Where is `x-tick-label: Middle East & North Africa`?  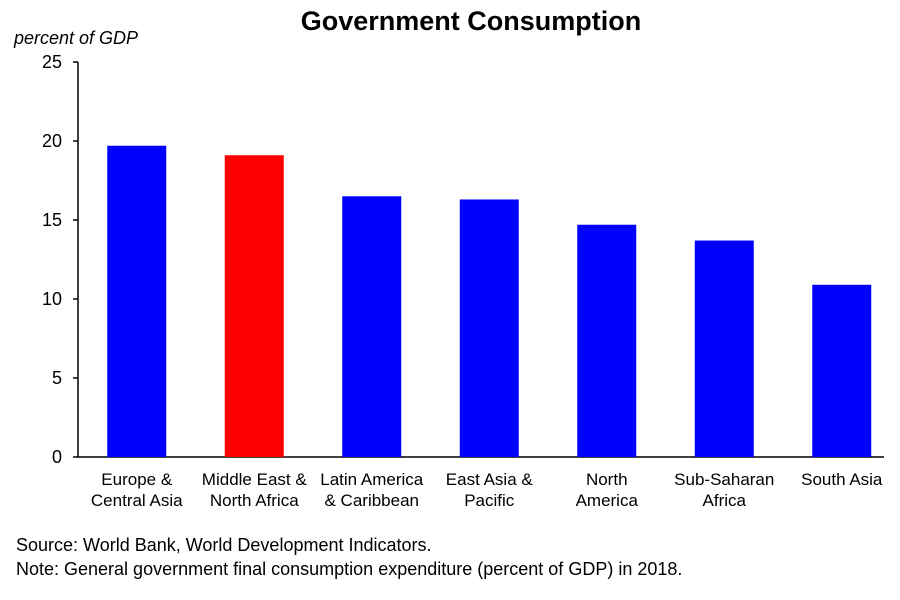
x-tick-label: Middle East & North Africa is located at coordinates (255, 490).